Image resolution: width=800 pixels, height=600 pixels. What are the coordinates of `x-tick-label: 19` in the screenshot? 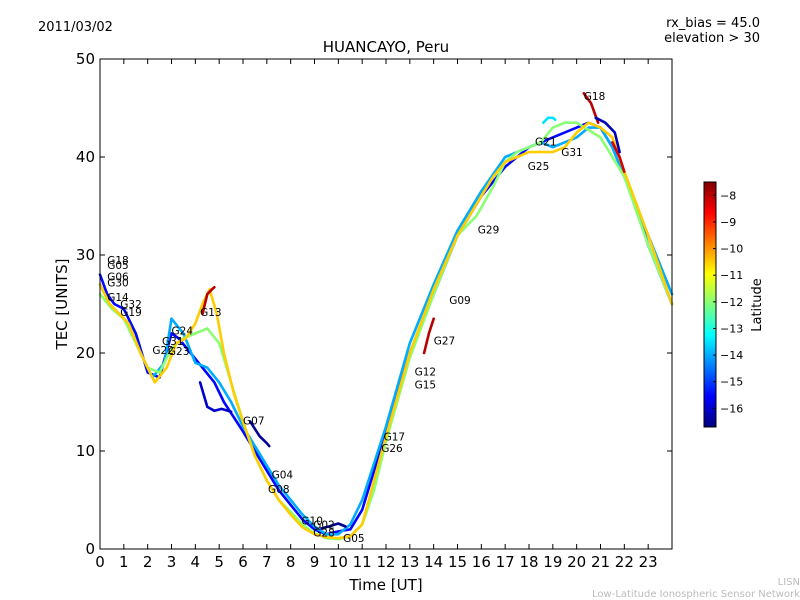 It's located at (552, 562).